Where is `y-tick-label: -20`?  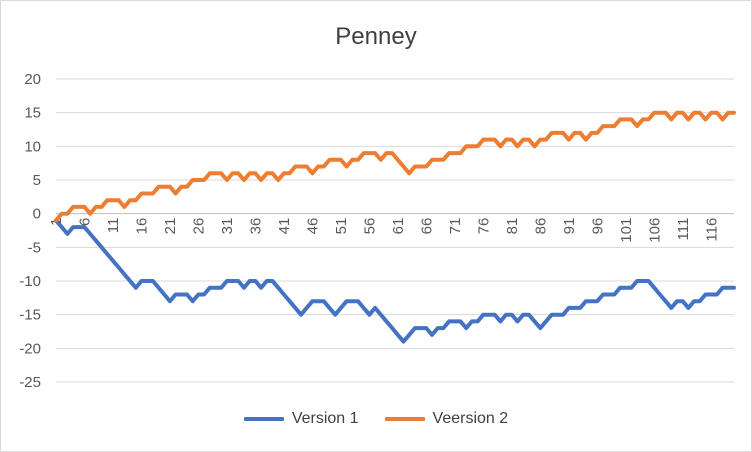 y-tick-label: -20 is located at coordinates (30, 348).